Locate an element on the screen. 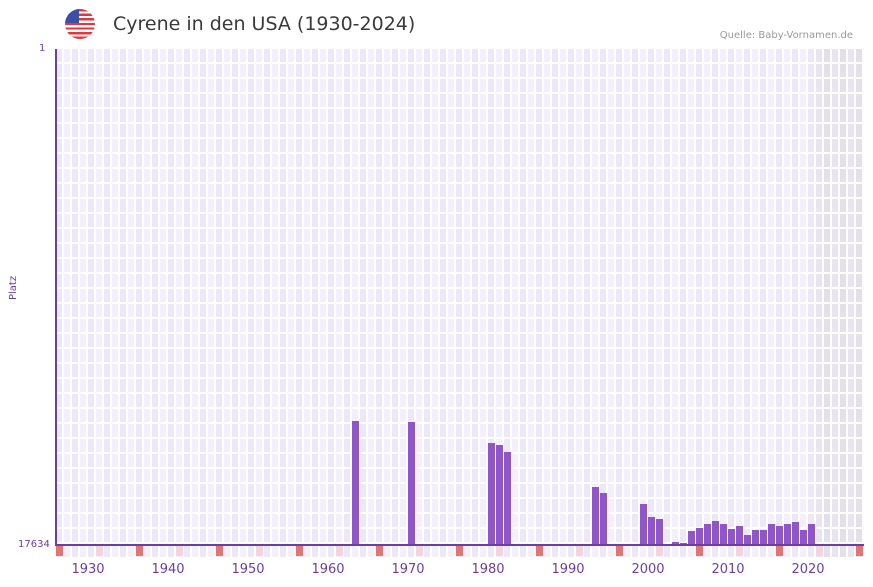  bar-2010 is located at coordinates (715, 533).